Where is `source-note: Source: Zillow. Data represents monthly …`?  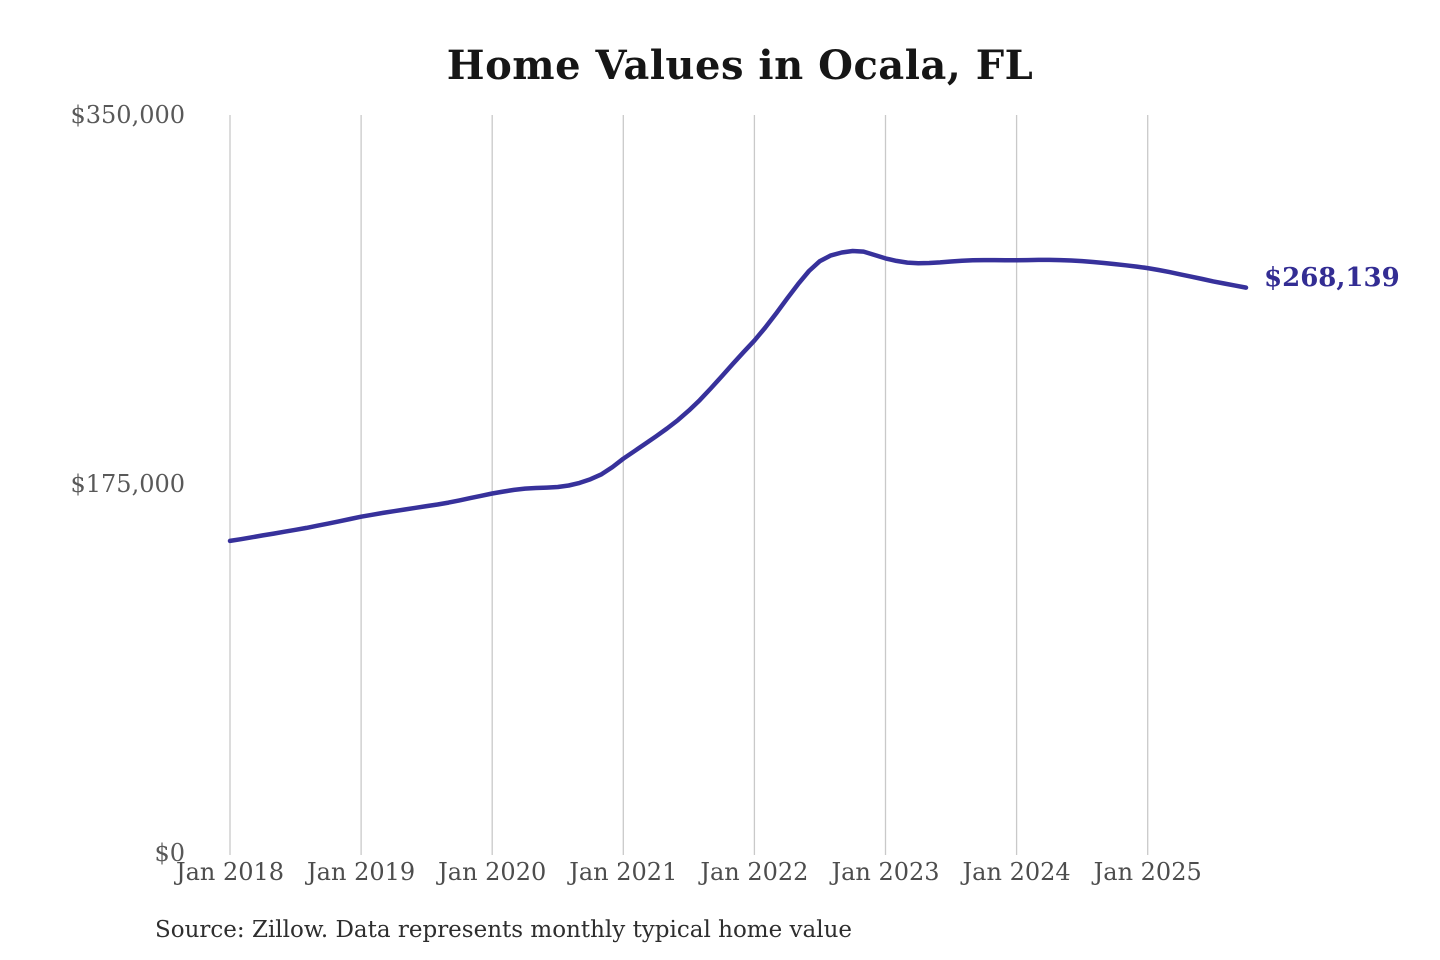 source-note: Source: Zillow. Data represents monthly … is located at coordinates (504, 930).